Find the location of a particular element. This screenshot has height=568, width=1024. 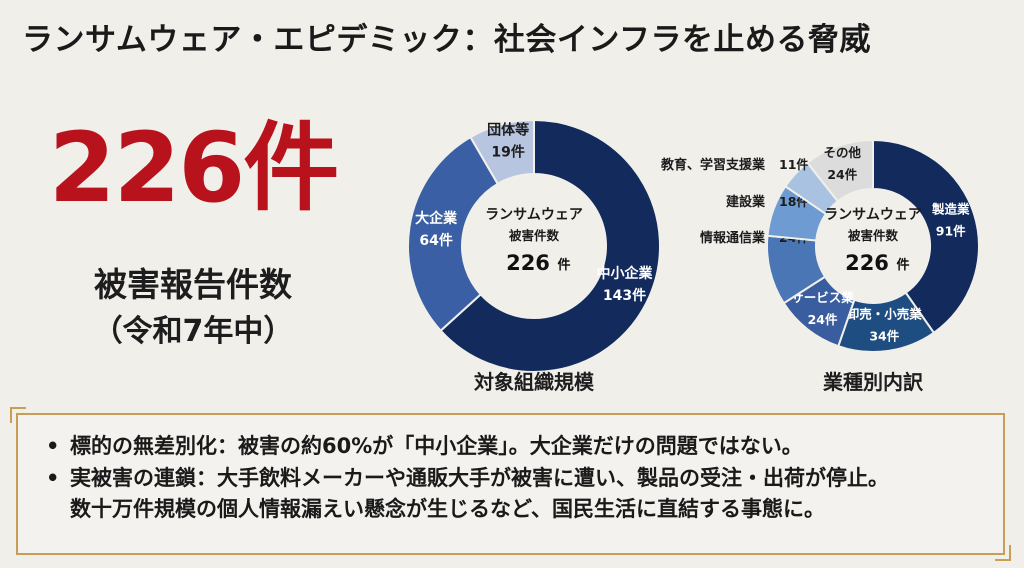

incident-count: 226件 is located at coordinates (193, 168).